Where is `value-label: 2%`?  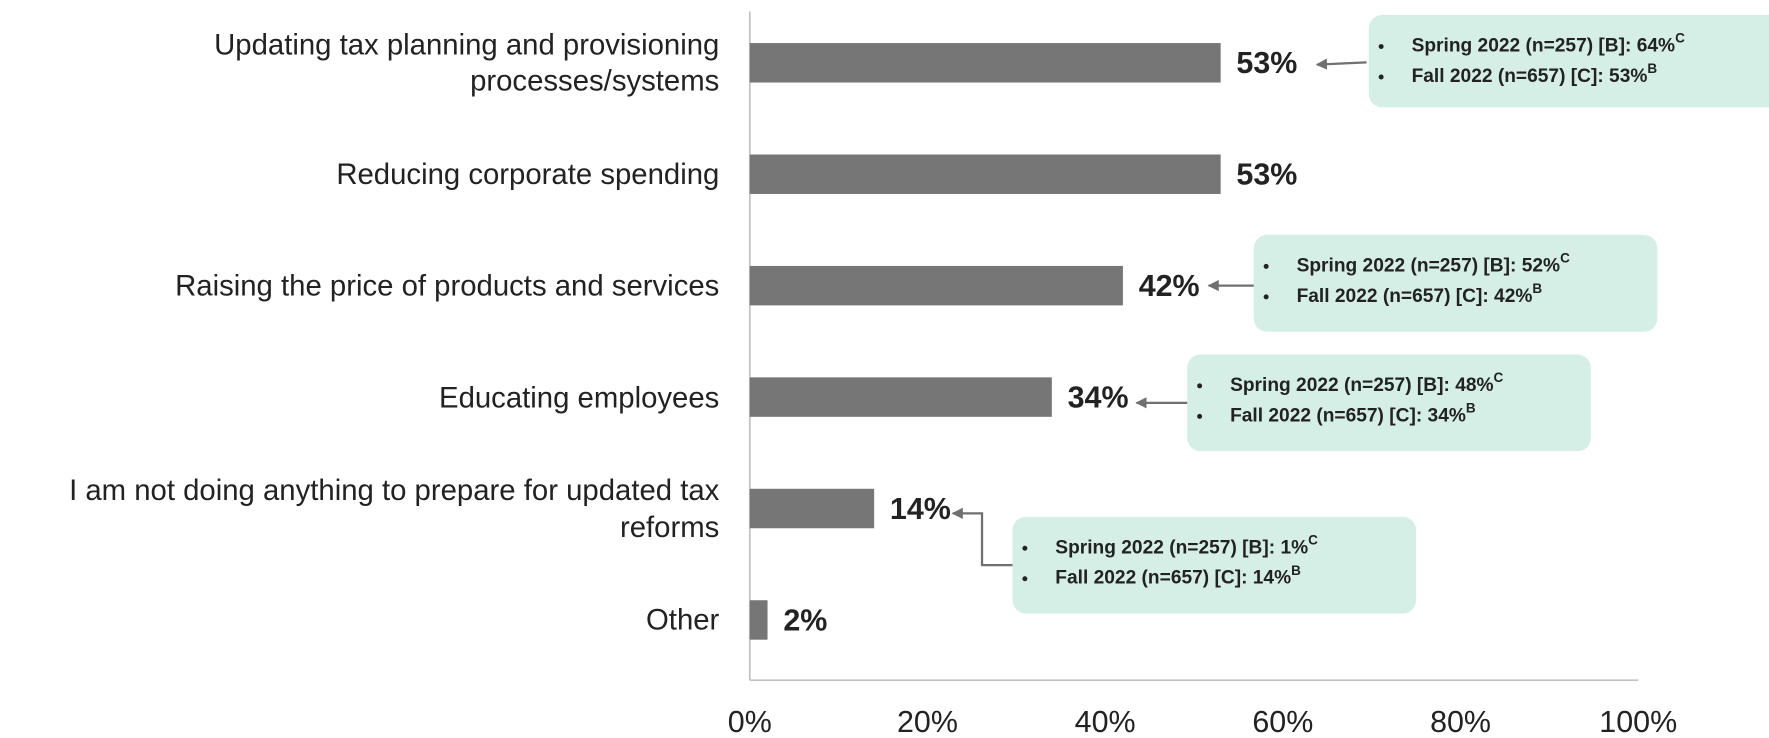 value-label: 2% is located at coordinates (805, 620).